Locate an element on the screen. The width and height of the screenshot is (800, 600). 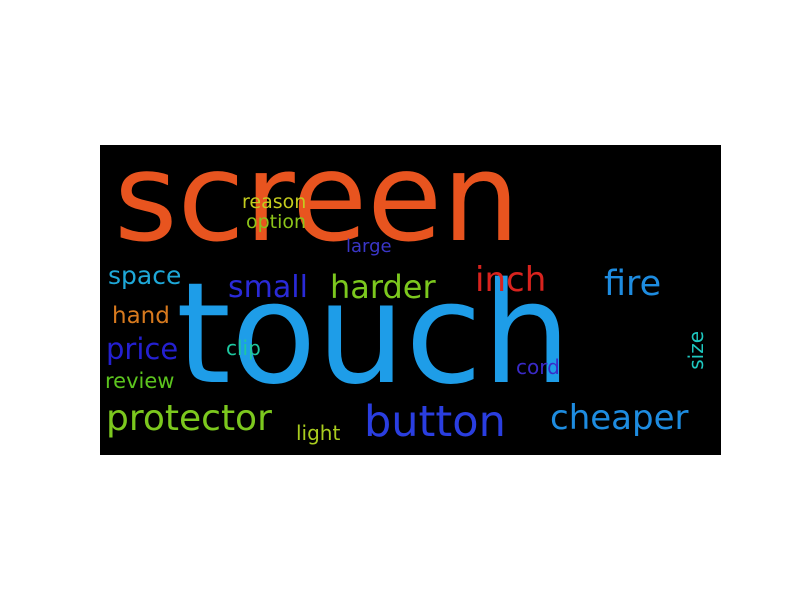
word-cheaper: cheaper is located at coordinates (619, 418).